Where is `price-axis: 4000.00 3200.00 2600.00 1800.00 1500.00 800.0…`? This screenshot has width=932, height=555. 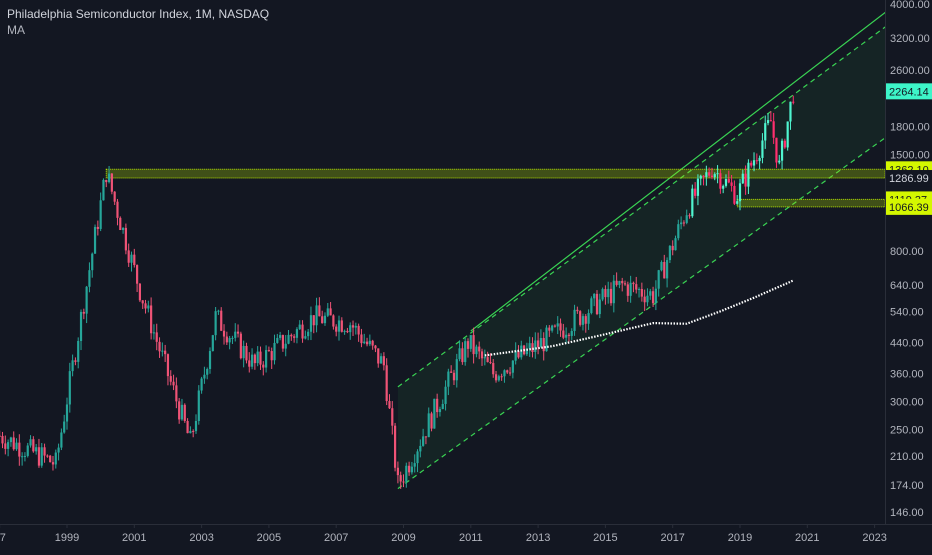
price-axis: 4000.00 3200.00 2600.00 1800.00 1500.00 800.0… is located at coordinates (910, 259).